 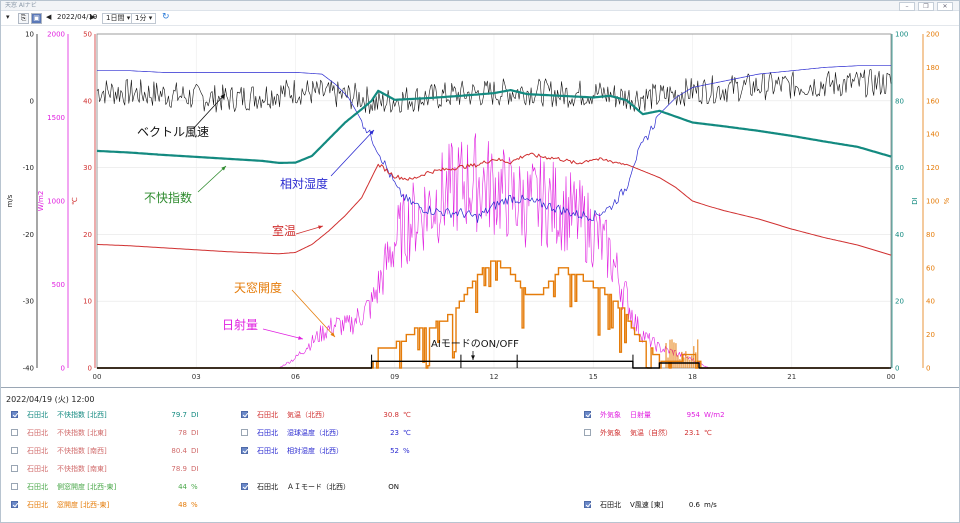 I want to click on series-value: 79.7, so click(x=179, y=415).